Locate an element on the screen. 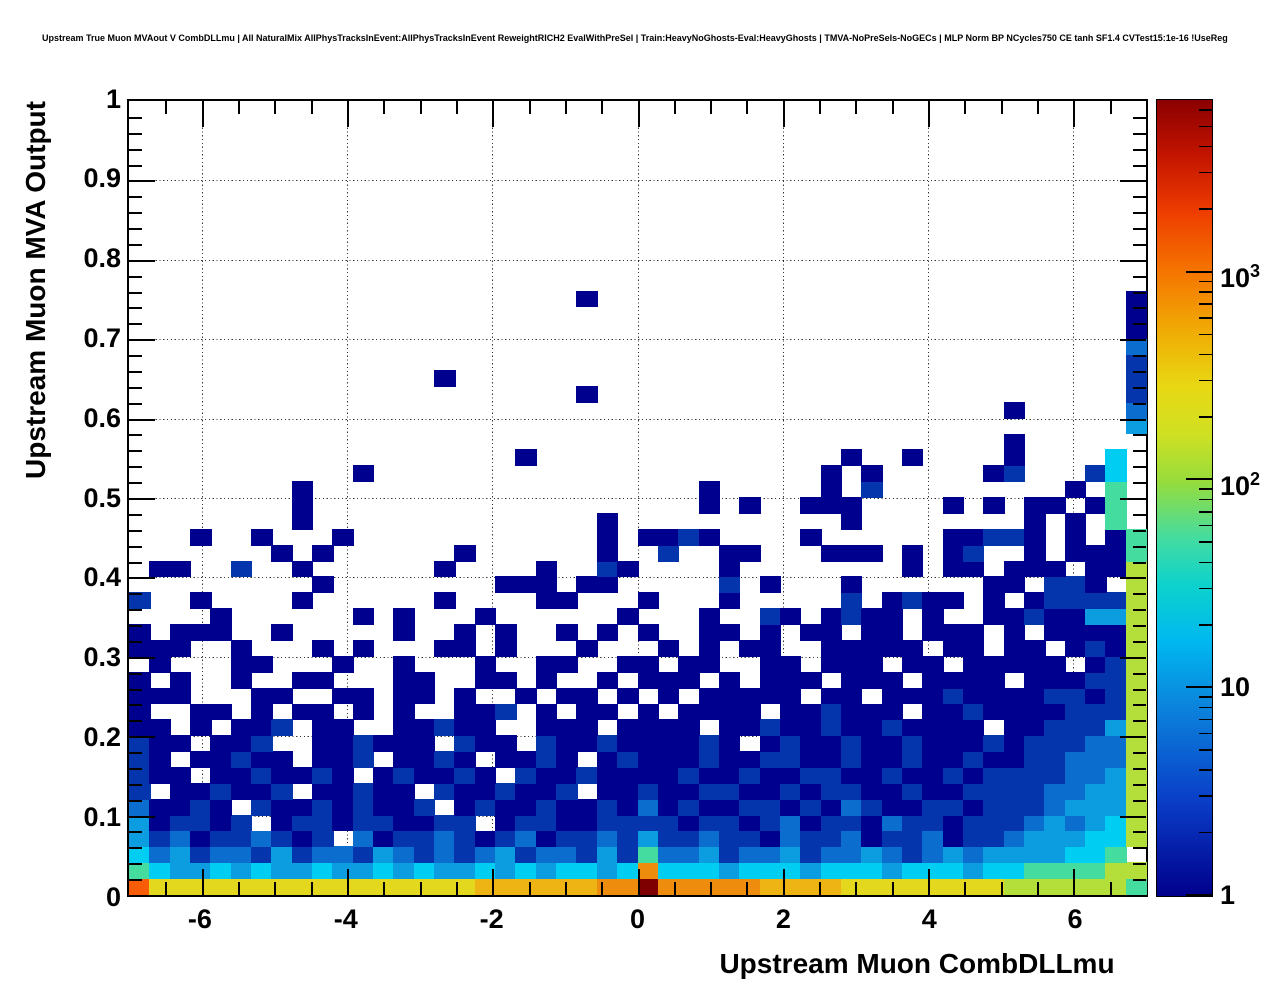  colorbar-tick-exponent: 3 is located at coordinates (1255, 271).